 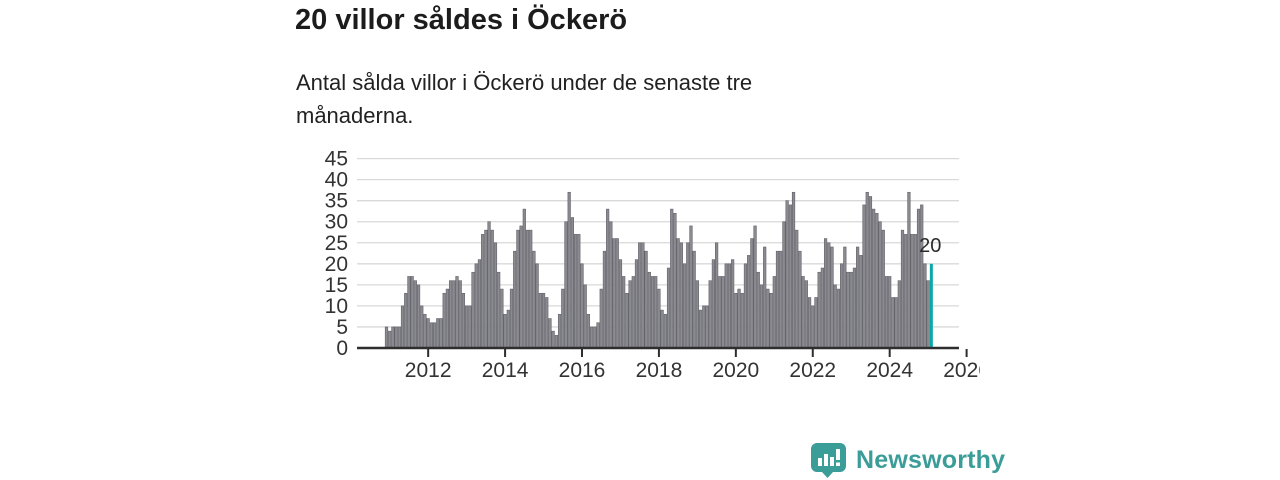 I want to click on y-axis-label: 45, so click(x=336, y=159).